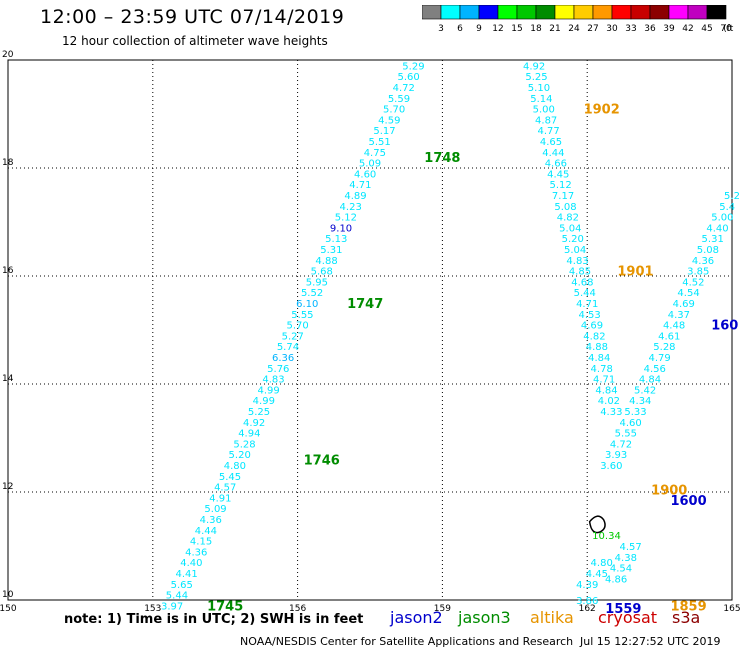  I want to click on scale-label: 27, so click(592, 29).